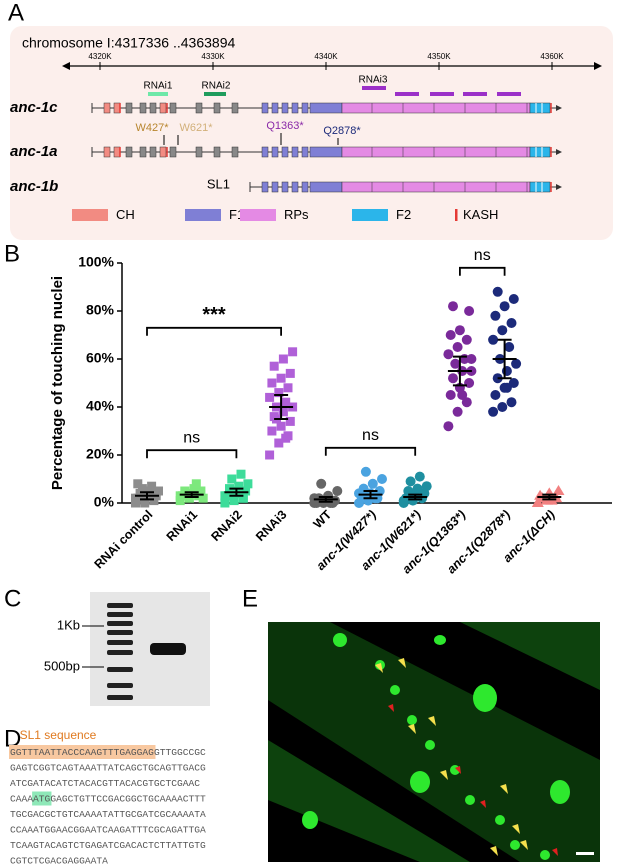 The height and width of the screenshot is (868, 617). Describe the element at coordinates (125, 214) in the screenshot. I see `legend-label: CH` at that location.